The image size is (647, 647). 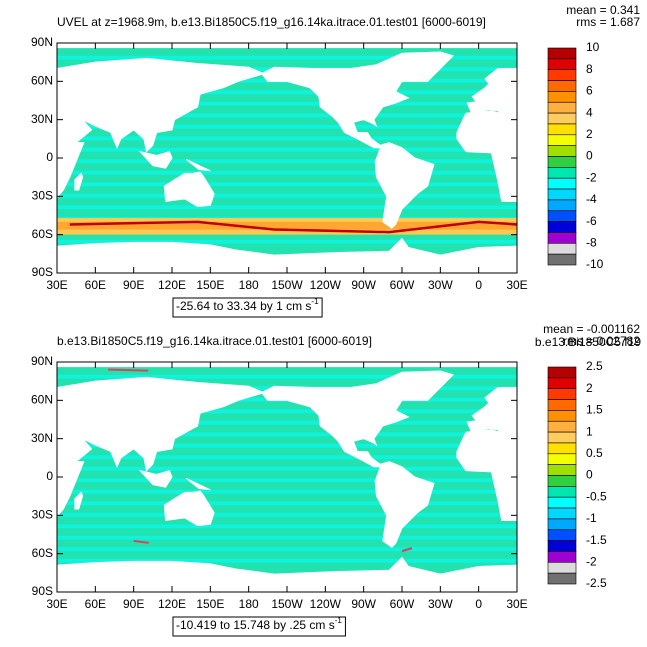 I want to click on lat-label: 30S, so click(x=42, y=515).